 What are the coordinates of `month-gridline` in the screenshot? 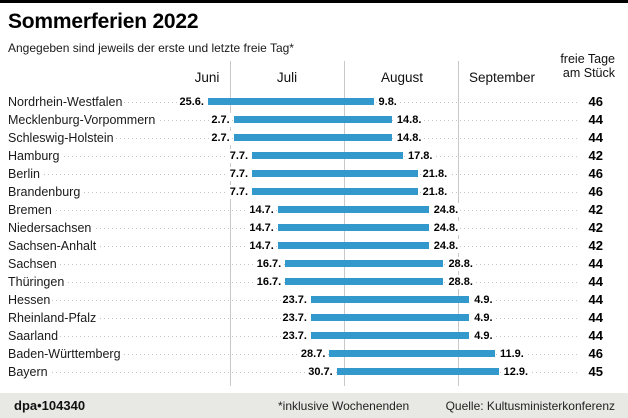 It's located at (230, 223).